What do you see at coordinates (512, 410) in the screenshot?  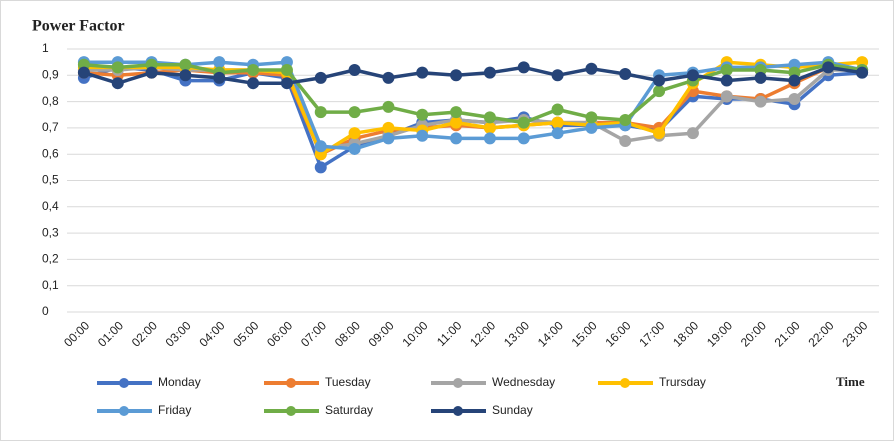 I see `legend-label: Sunday` at bounding box center [512, 410].